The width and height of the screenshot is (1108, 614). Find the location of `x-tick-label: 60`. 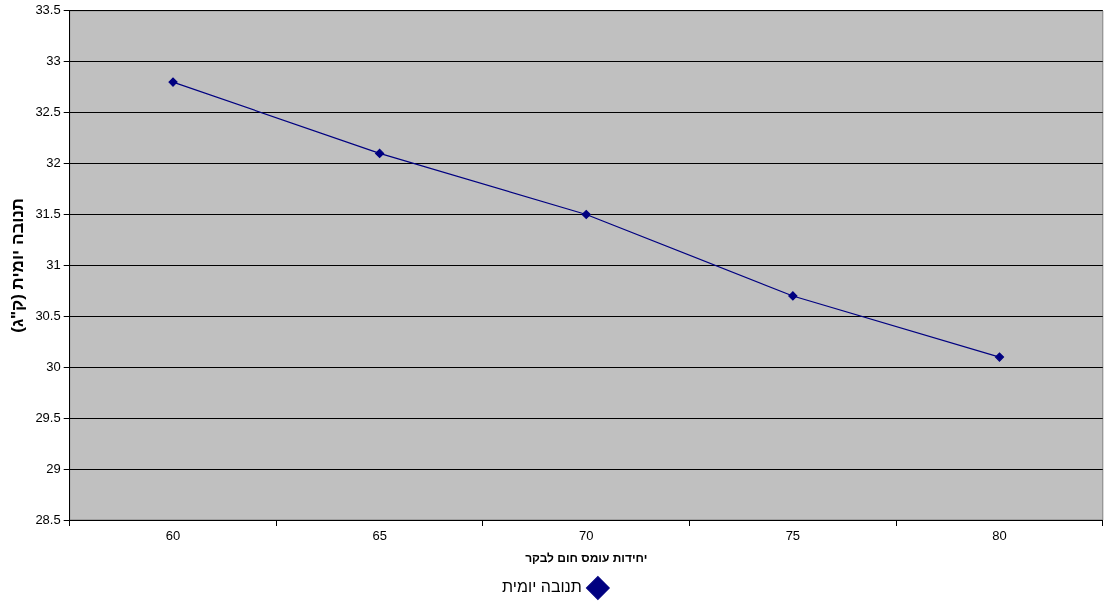

x-tick-label: 60 is located at coordinates (173, 536).